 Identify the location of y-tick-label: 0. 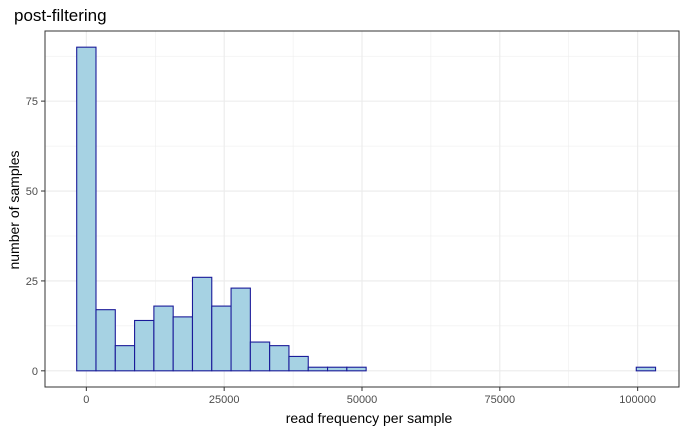
(35, 372).